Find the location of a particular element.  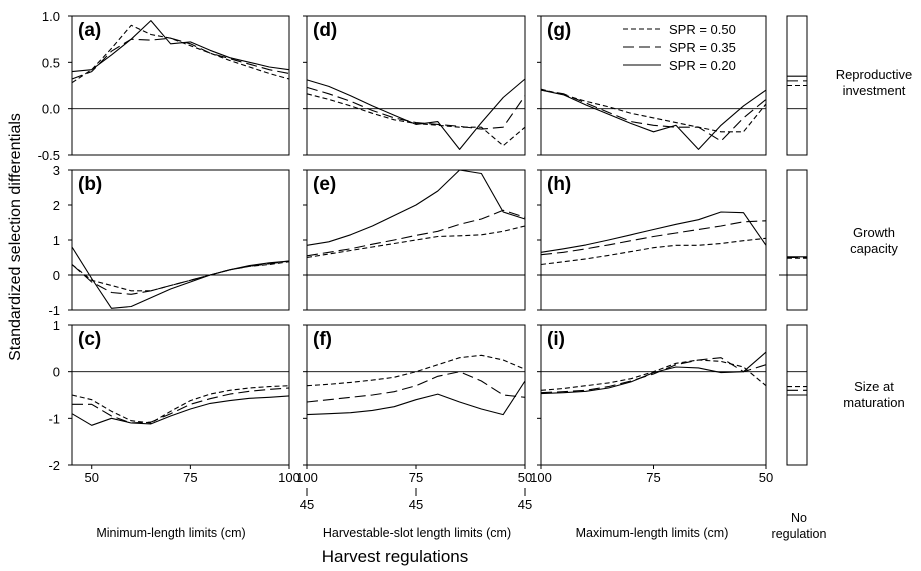

row-label-growth-2: capacity is located at coordinates (874, 248).